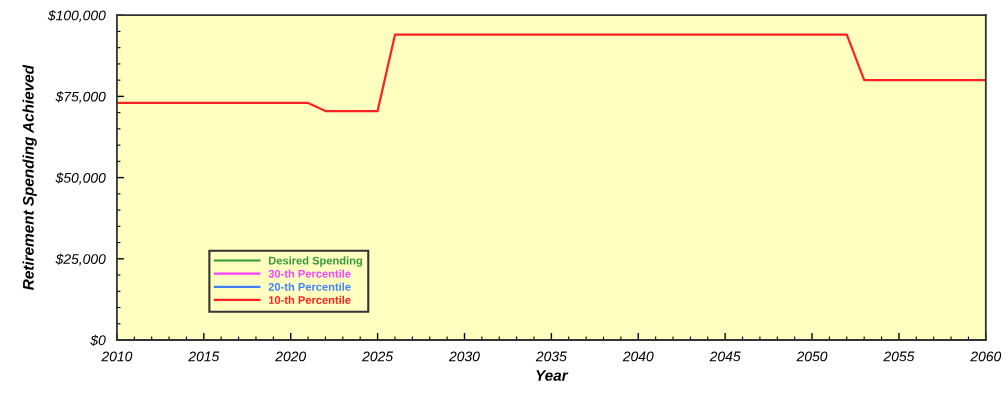 The width and height of the screenshot is (1008, 400). What do you see at coordinates (812, 356) in the screenshot?
I see `x-tick-label: 2050` at bounding box center [812, 356].